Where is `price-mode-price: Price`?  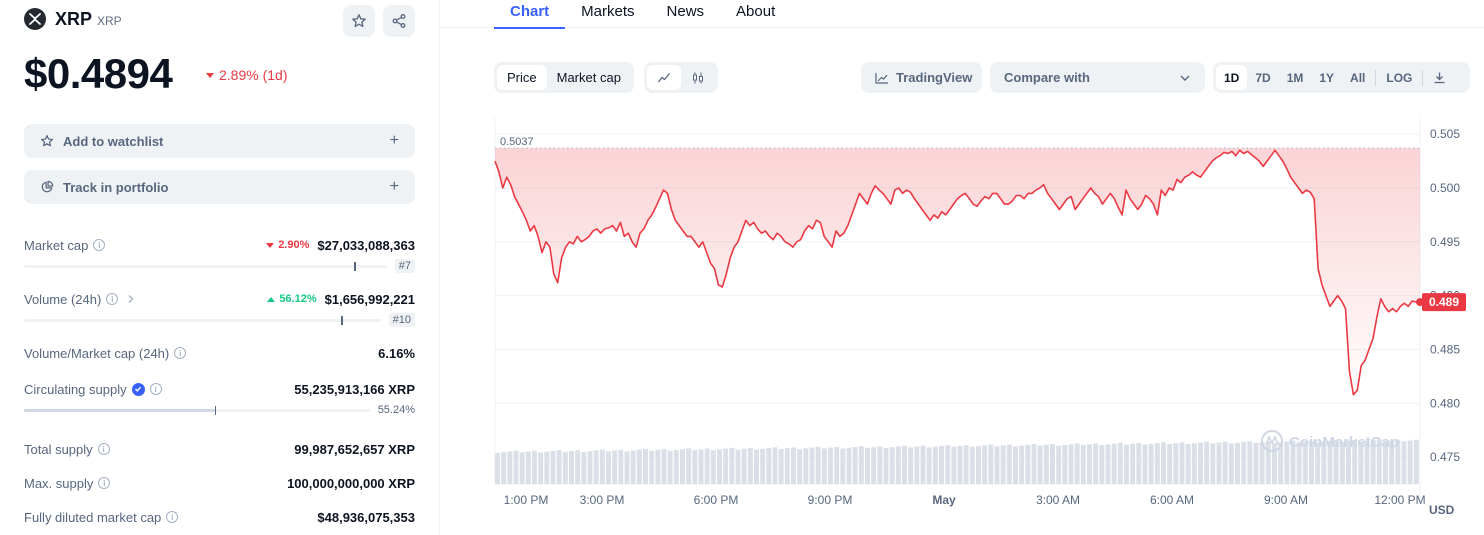
price-mode-price: Price is located at coordinates (522, 77).